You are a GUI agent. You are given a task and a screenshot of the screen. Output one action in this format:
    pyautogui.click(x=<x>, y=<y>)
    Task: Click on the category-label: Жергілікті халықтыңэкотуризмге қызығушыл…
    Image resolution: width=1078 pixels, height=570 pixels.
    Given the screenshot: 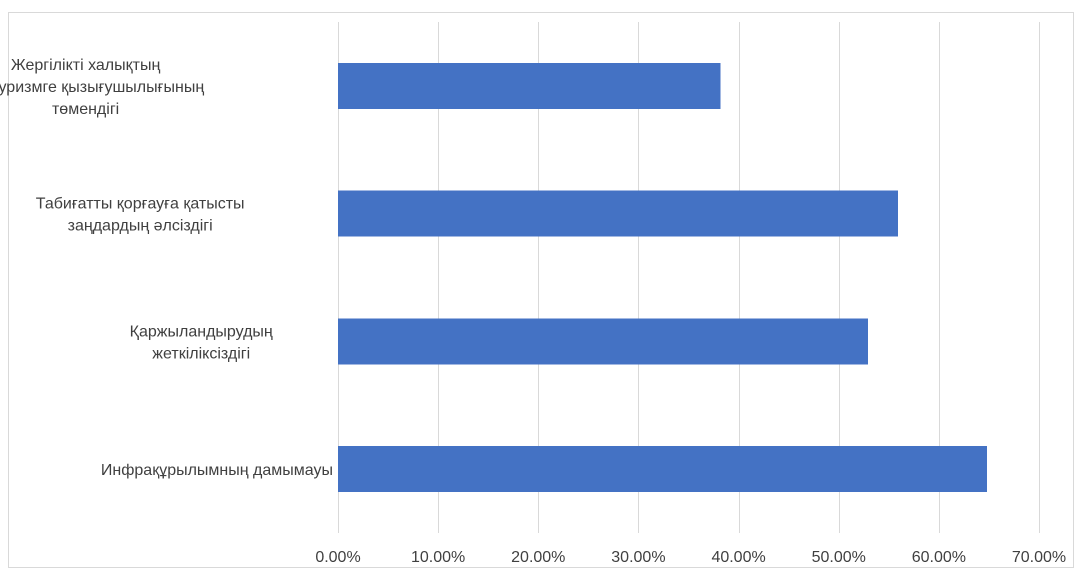 What is the action you would take?
    pyautogui.click(x=102, y=87)
    